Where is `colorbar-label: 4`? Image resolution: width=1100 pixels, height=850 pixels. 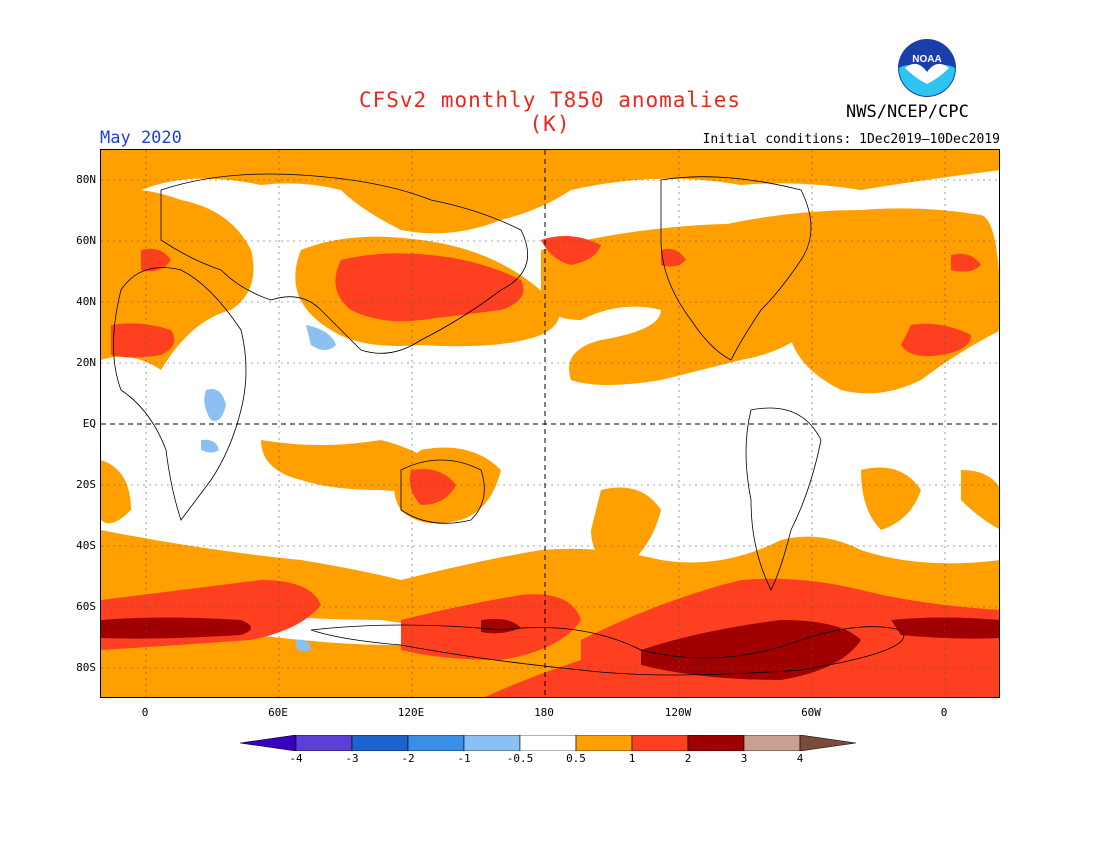
colorbar-label: 4 is located at coordinates (800, 758).